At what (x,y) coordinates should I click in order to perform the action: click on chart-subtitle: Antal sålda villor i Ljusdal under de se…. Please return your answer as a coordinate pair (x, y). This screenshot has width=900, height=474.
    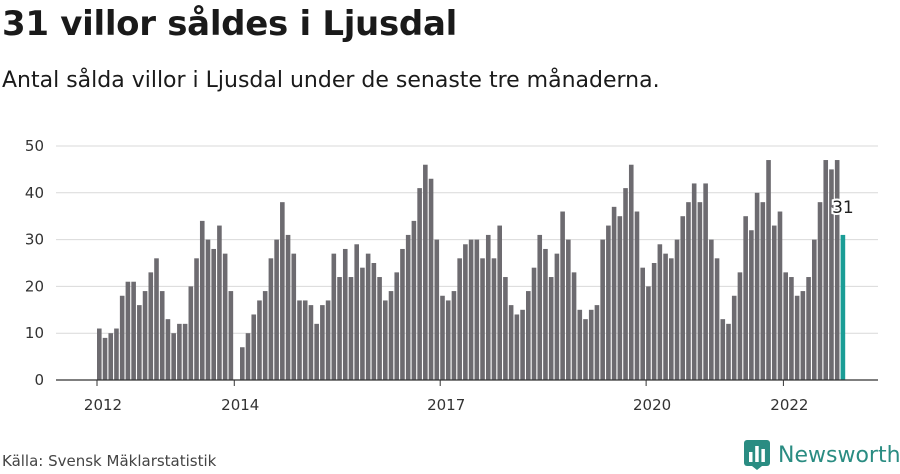
    Looking at the image, I should click on (331, 80).